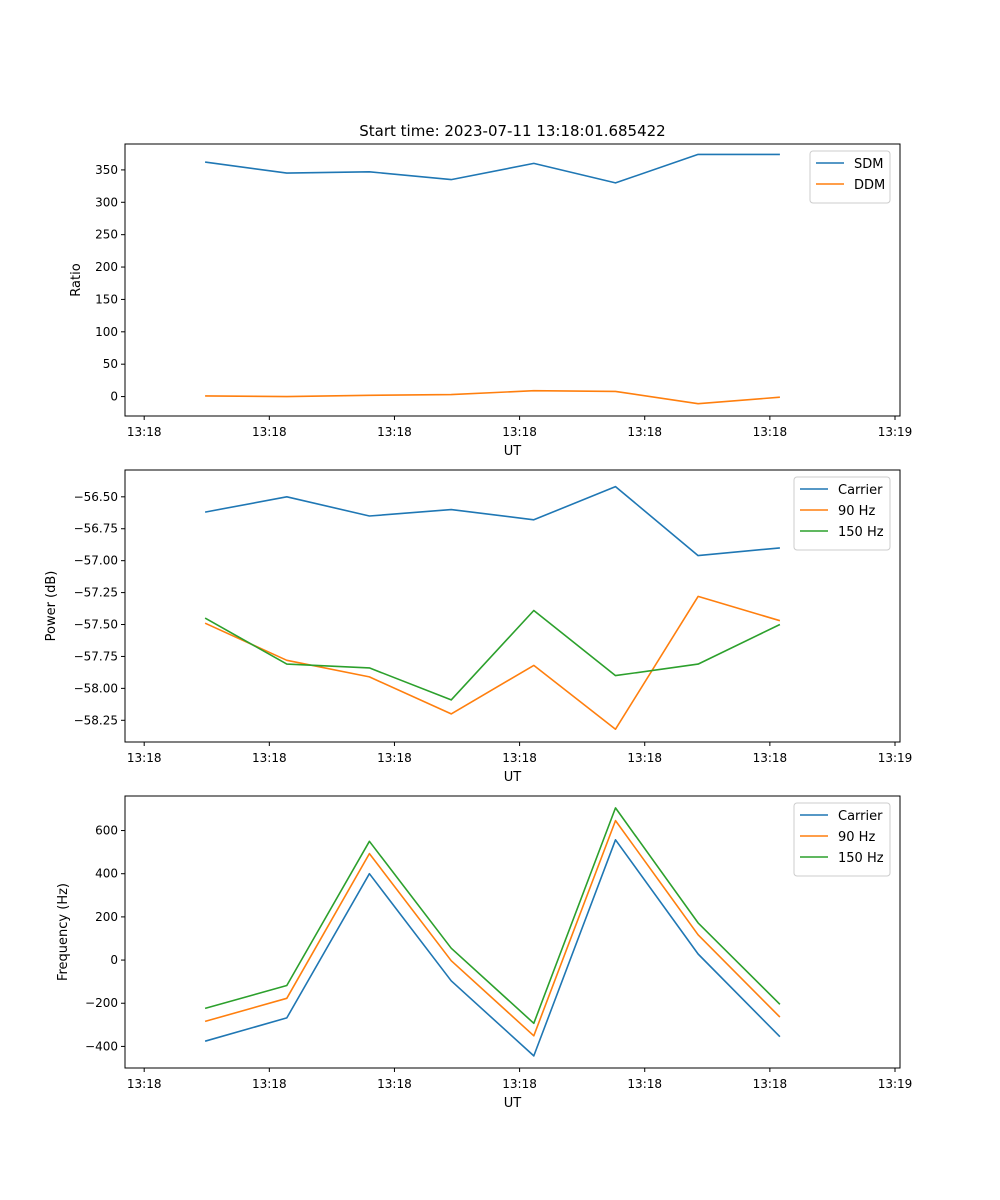 Image resolution: width=1000 pixels, height=1200 pixels. What do you see at coordinates (51, 606) in the screenshot?
I see `y-axis-label: Power (dB)` at bounding box center [51, 606].